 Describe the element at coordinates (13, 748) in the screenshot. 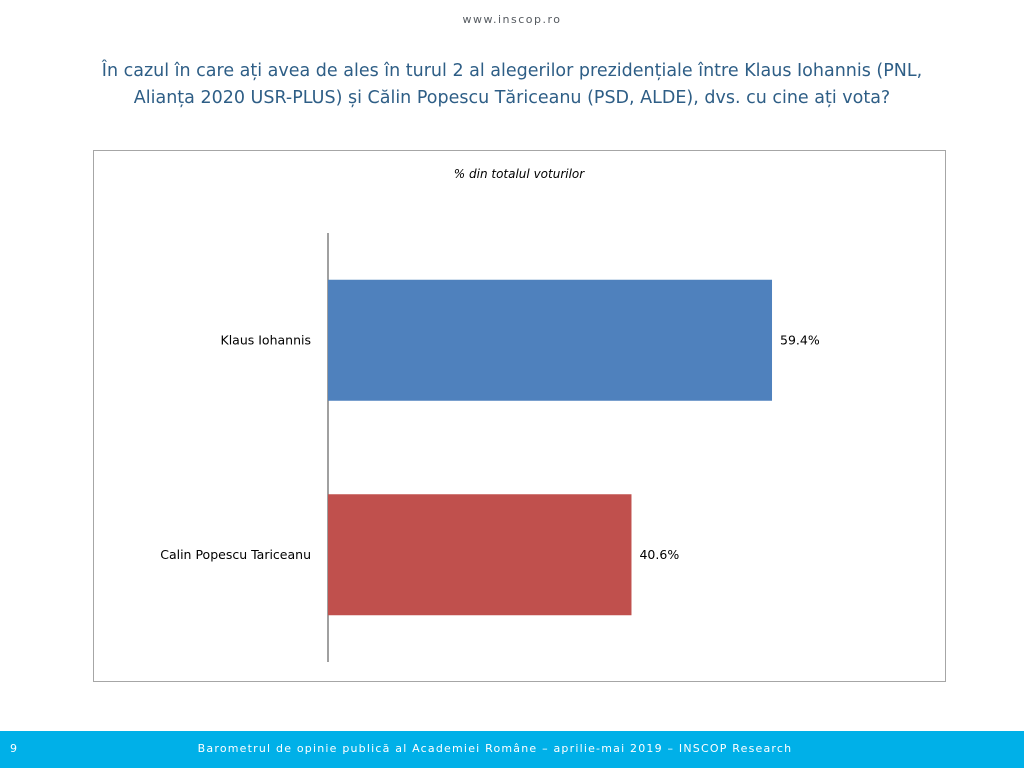

I see `page-number: 9` at that location.